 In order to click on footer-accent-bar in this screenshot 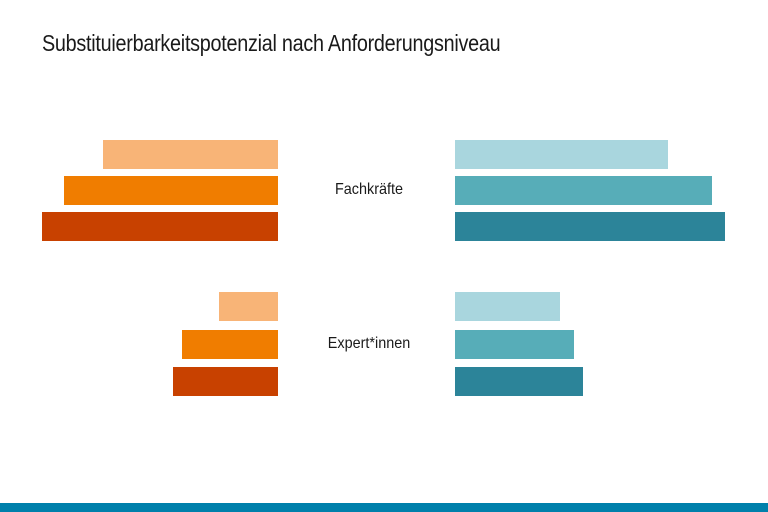, I will do `click(384, 507)`.